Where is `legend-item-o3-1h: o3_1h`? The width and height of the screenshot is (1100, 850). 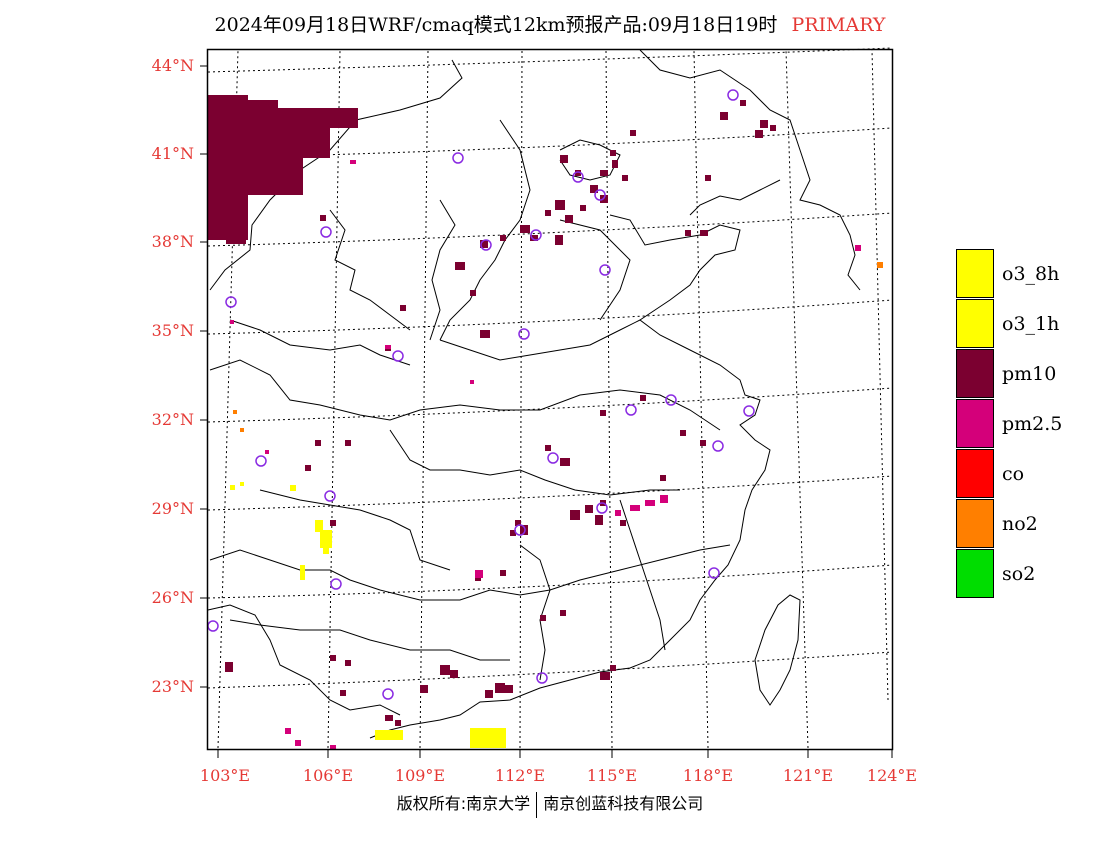
legend-item-o3-1h: o3_1h is located at coordinates (1016, 324).